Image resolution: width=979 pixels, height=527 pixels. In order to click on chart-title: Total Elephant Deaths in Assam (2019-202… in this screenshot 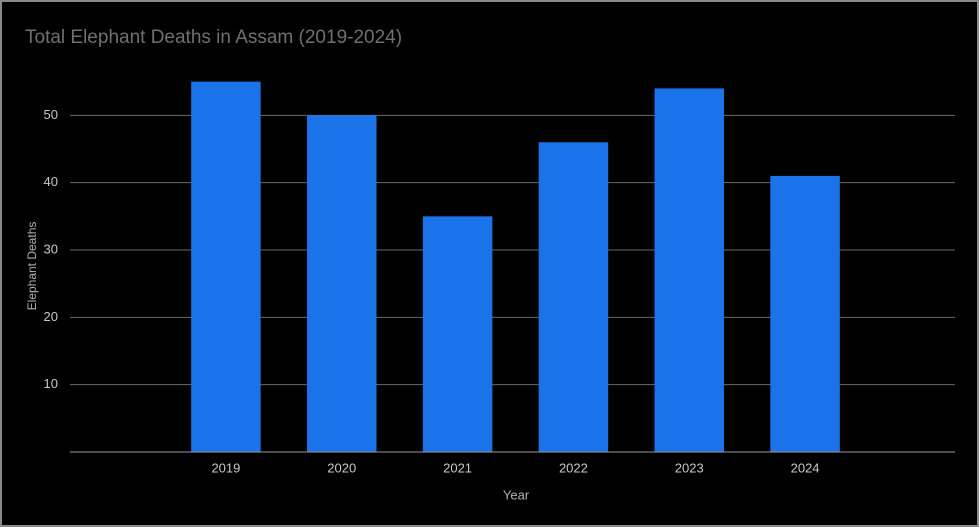, I will do `click(213, 37)`.